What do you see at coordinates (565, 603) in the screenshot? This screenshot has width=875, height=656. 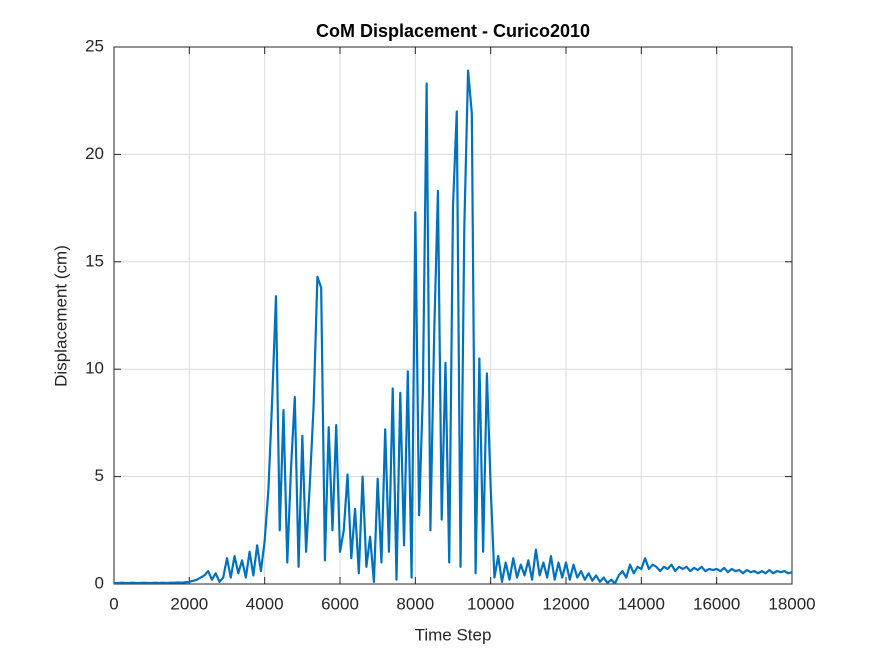 I see `x-tick-label: 12000` at bounding box center [565, 603].